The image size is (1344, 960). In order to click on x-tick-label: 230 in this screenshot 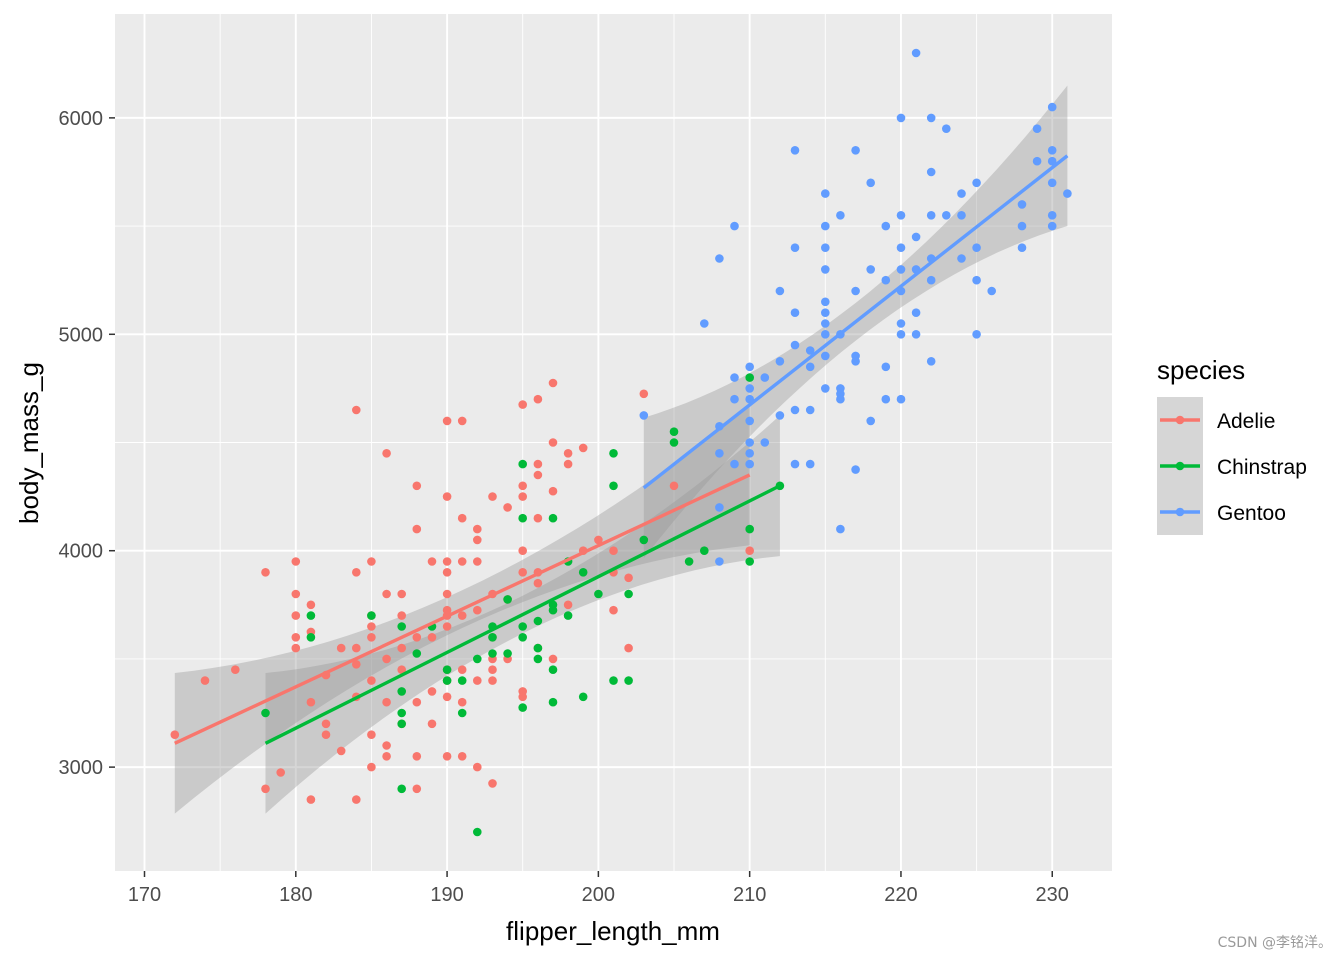, I will do `click(1052, 895)`.